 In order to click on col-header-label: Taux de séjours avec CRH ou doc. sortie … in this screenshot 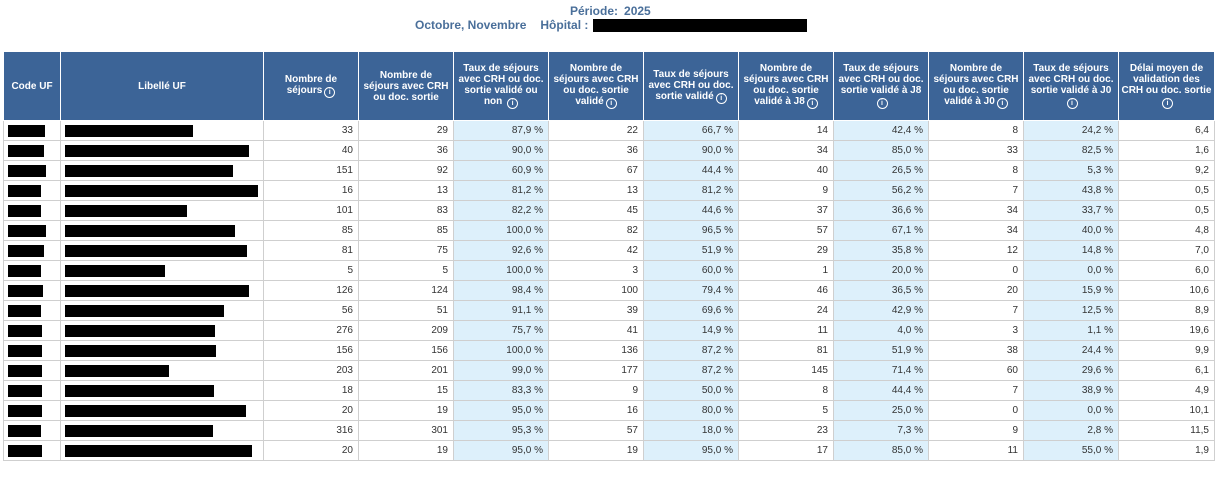, I will do `click(501, 85)`.